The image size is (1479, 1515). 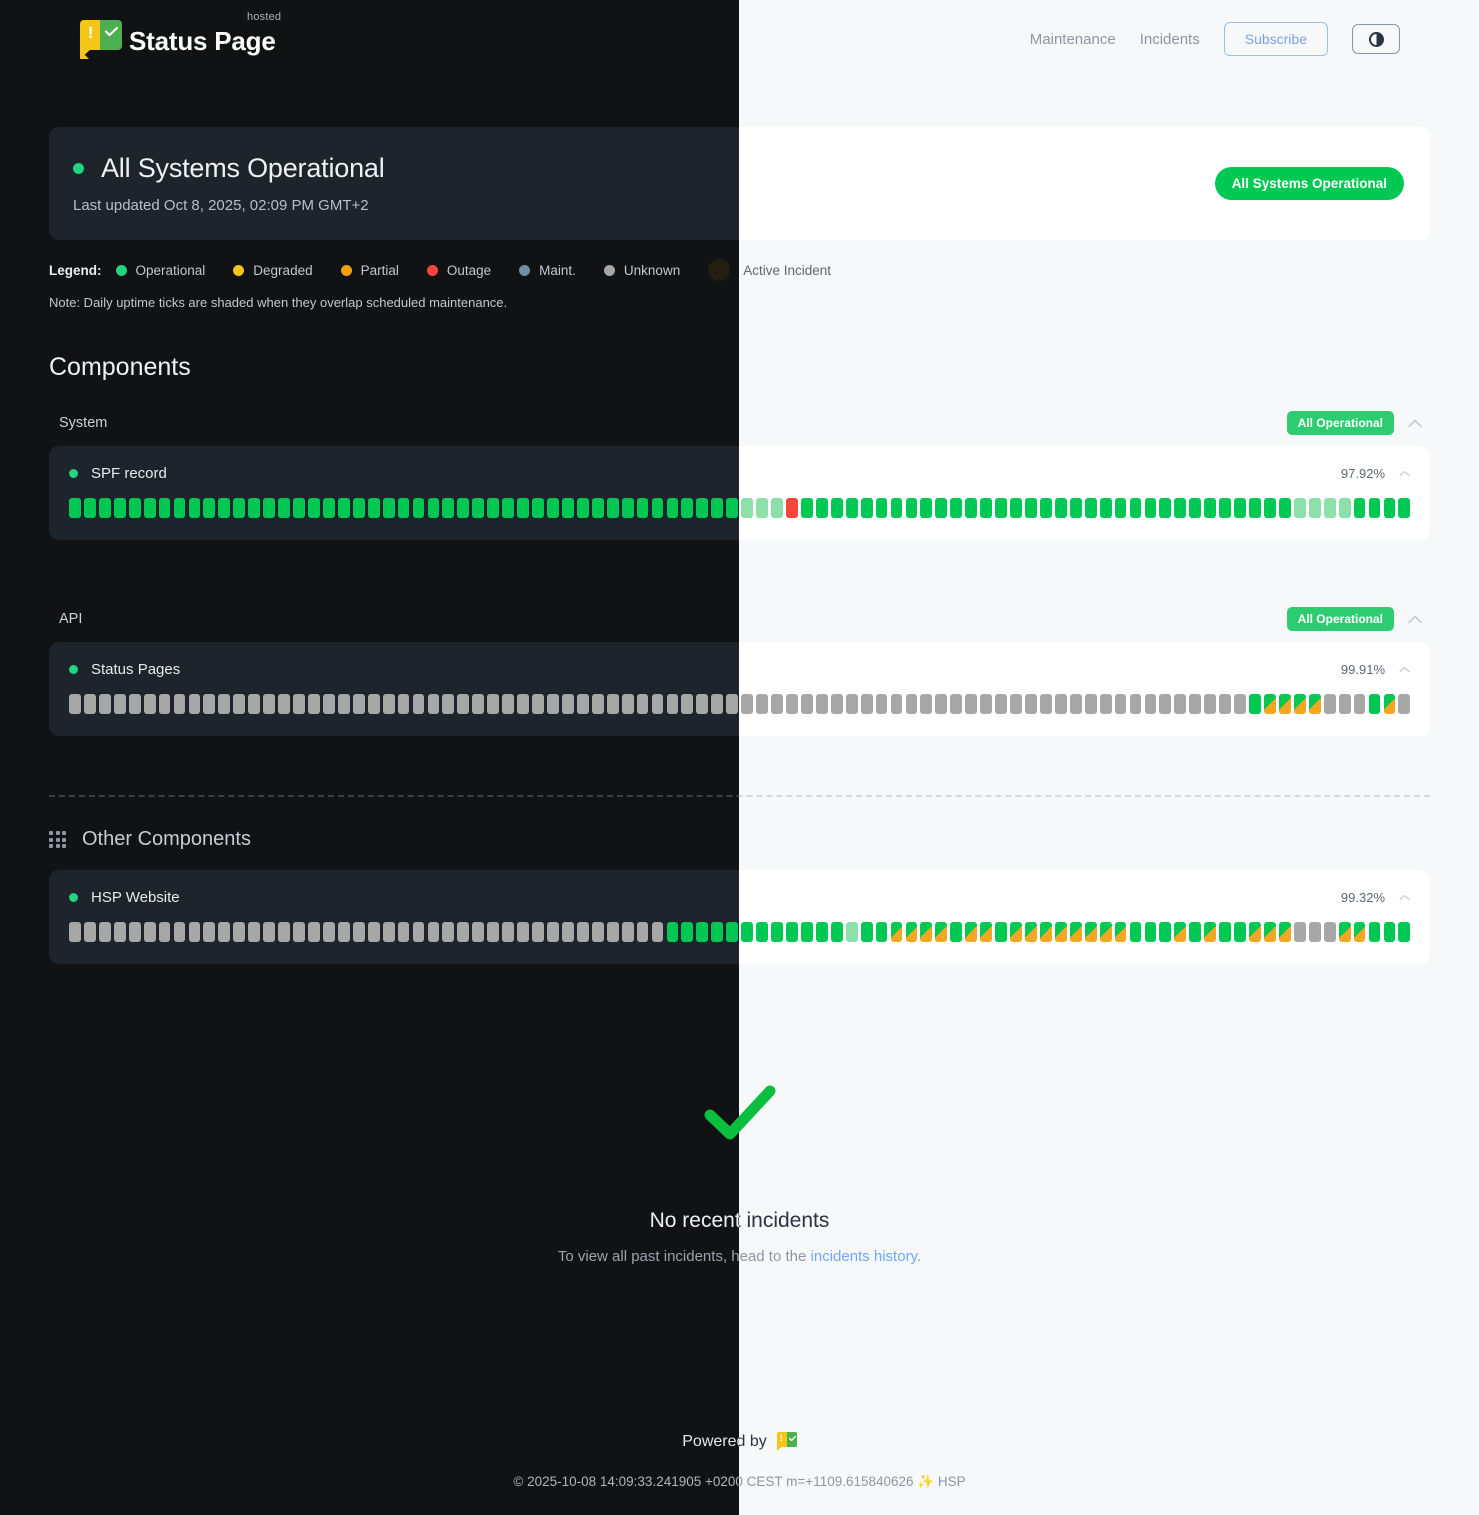 I want to click on brand-logo-link: ! hosted Status Page, so click(x=180, y=35).